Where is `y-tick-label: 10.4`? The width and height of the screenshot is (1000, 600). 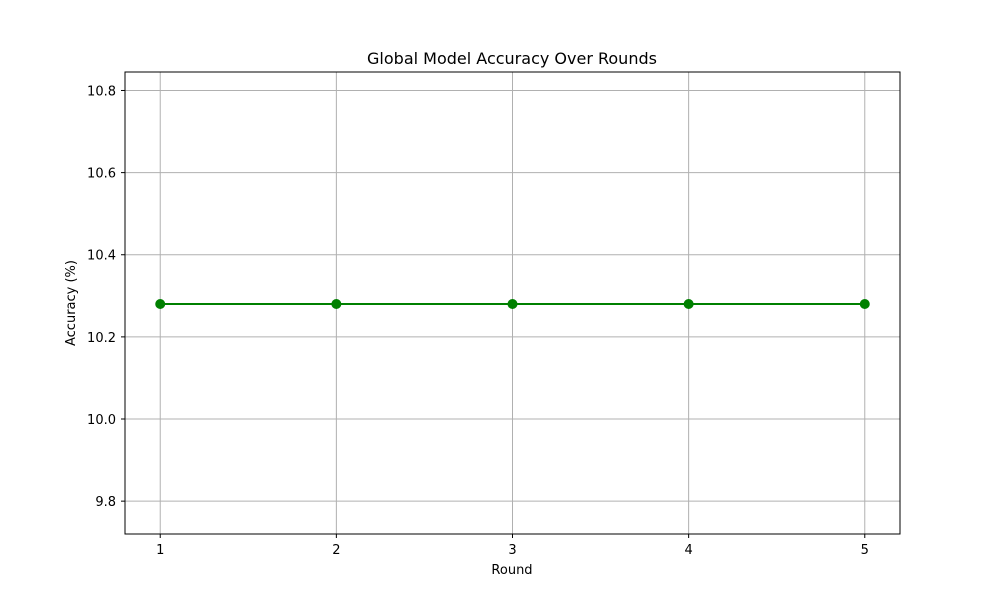
y-tick-label: 10.4 is located at coordinates (101, 256).